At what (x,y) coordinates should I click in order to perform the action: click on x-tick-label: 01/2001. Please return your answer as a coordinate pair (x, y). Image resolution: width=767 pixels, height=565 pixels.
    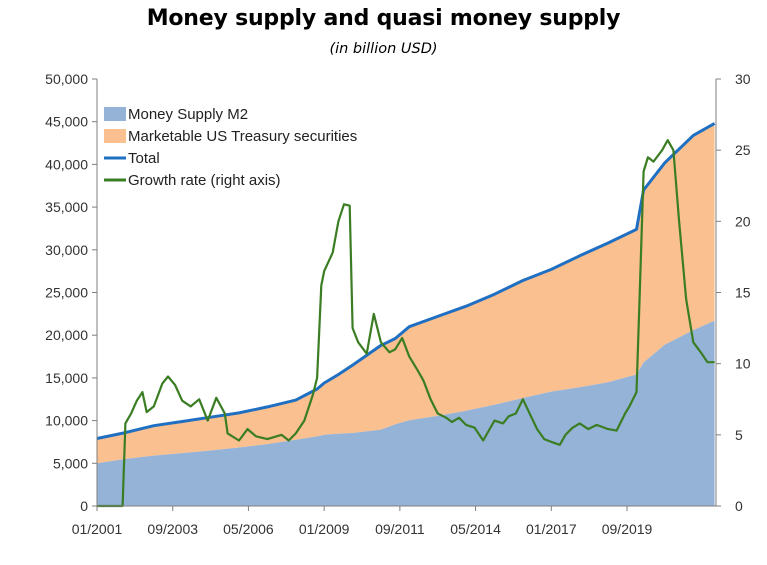
    Looking at the image, I should click on (97, 529).